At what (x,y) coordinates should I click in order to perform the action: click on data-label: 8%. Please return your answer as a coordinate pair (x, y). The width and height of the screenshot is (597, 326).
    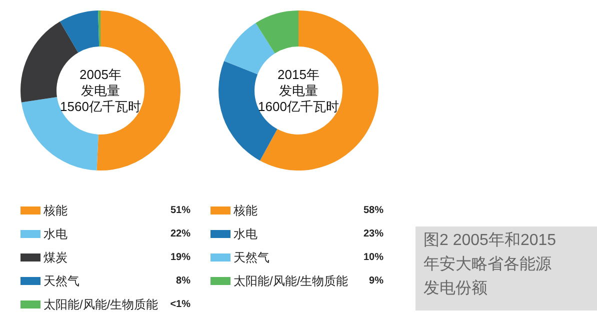
    Looking at the image, I should click on (183, 281).